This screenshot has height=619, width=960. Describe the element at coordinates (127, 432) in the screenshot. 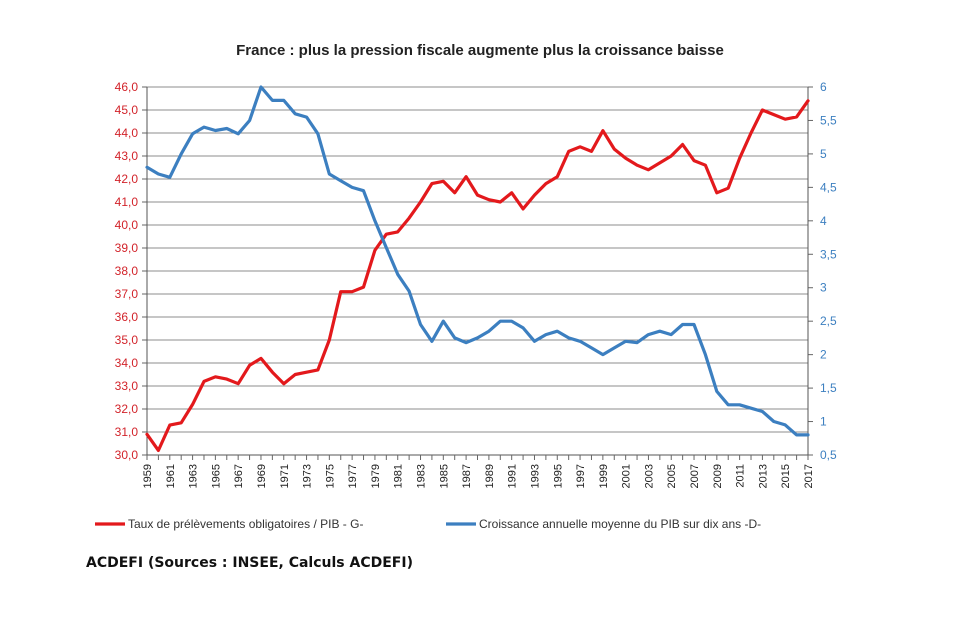

I see `left-tick-label: 31,0` at that location.